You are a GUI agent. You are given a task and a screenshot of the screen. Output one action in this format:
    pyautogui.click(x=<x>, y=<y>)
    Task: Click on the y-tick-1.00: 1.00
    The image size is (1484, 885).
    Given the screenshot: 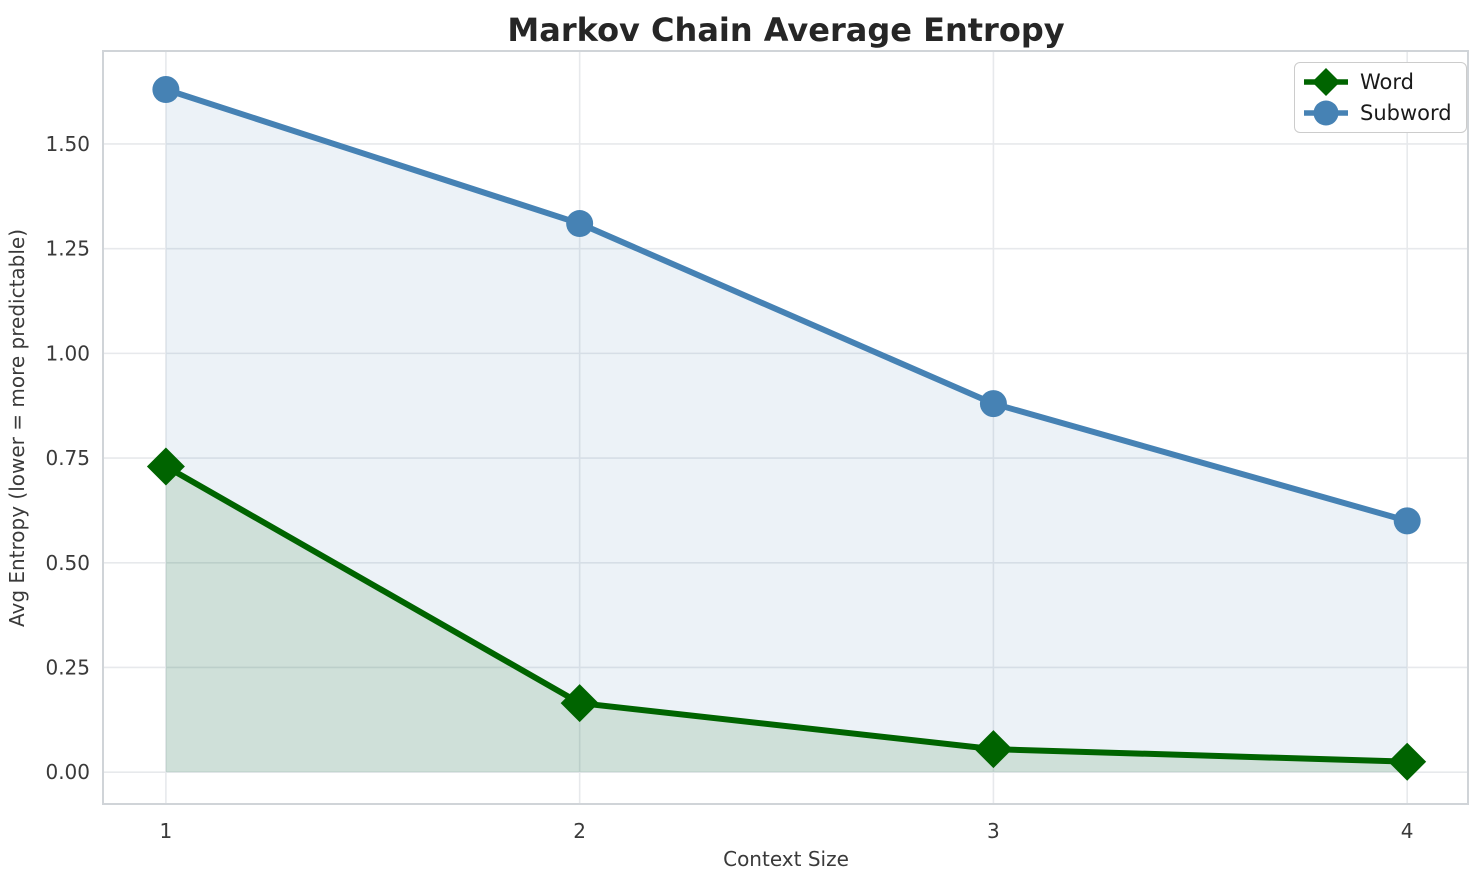 What is the action you would take?
    pyautogui.click(x=67, y=353)
    